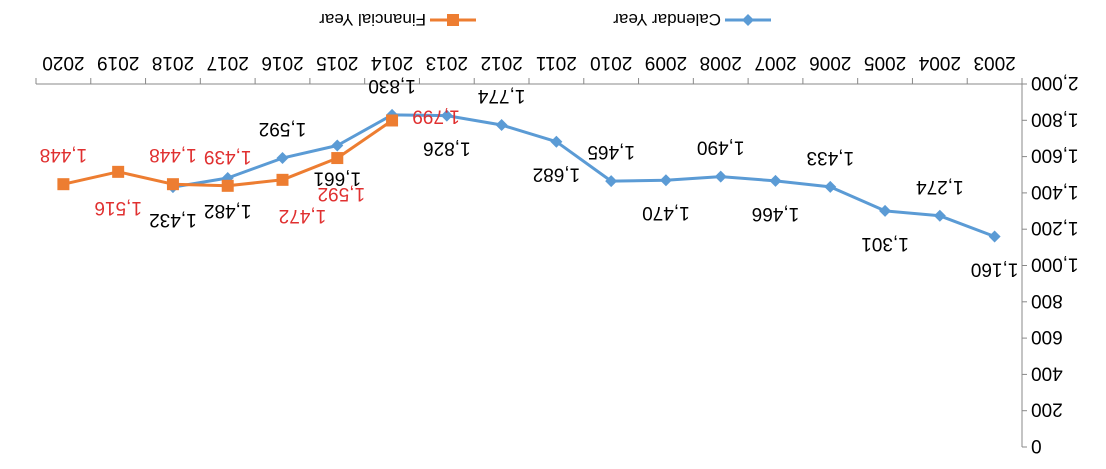 The width and height of the screenshot is (1106, 469). I want to click on x-tick-label: 2008, so click(721, 62).